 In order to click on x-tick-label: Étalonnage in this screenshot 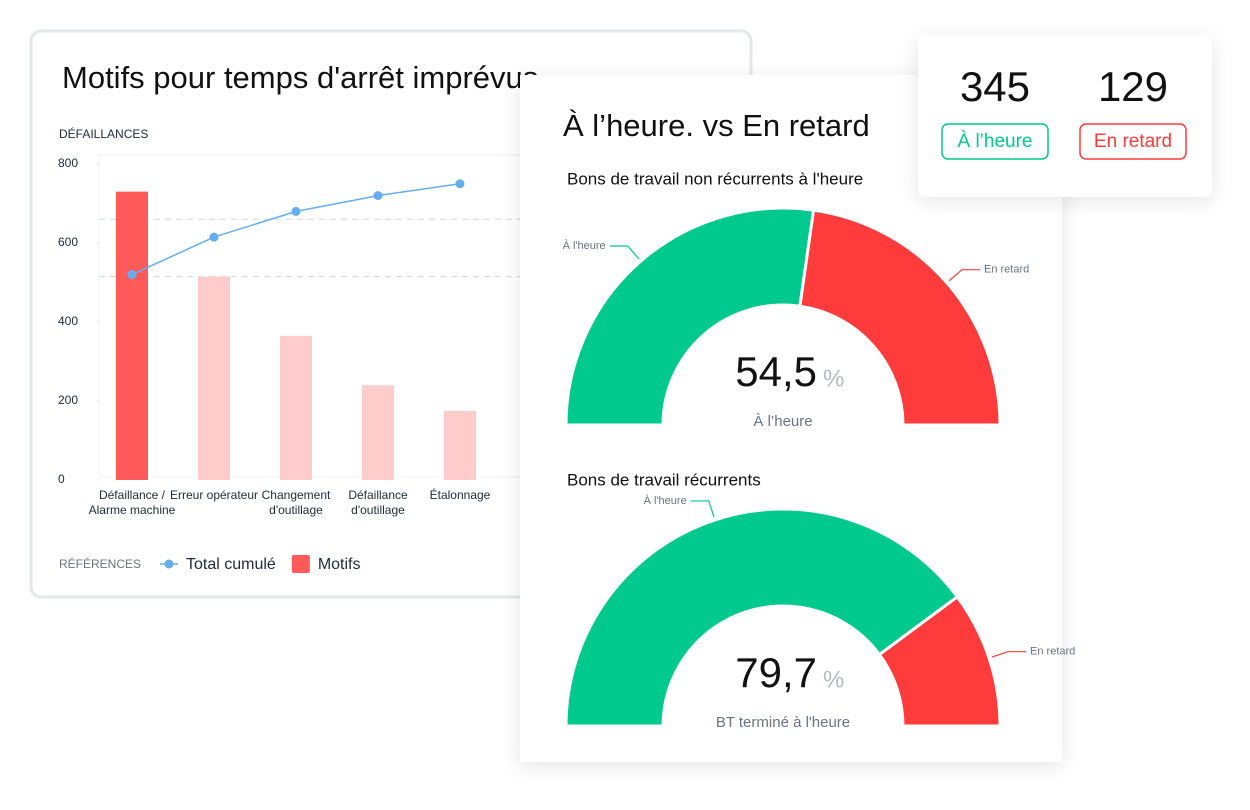, I will do `click(460, 495)`.